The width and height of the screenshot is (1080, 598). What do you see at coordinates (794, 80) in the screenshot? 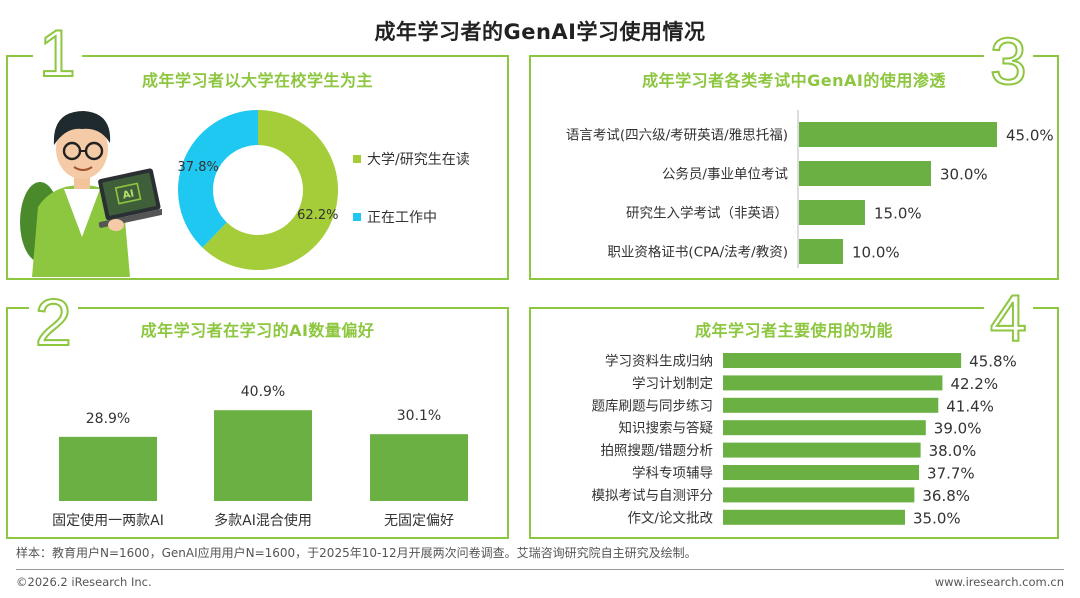
I see `panel-title: 成年学习者各类考试中GenAI的使用渗透` at bounding box center [794, 80].